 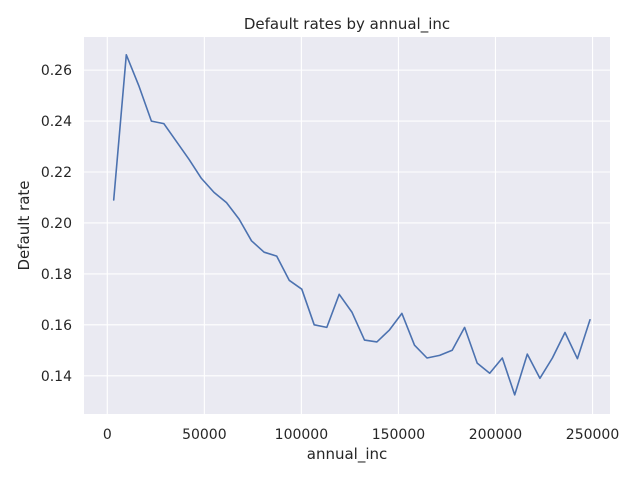 What do you see at coordinates (24, 225) in the screenshot?
I see `y-axis-label: Default rate` at bounding box center [24, 225].